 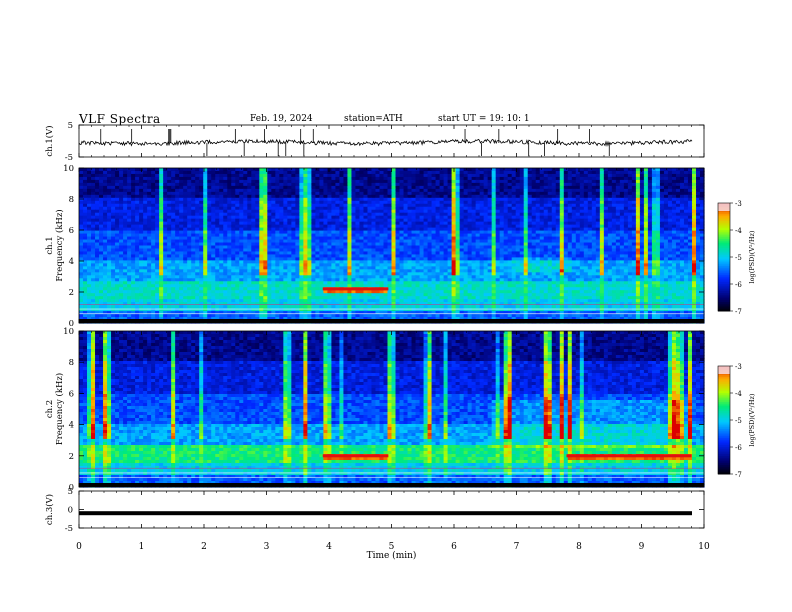 What do you see at coordinates (484, 119) in the screenshot?
I see `start-time-label: start UT = 19: 10: 1` at bounding box center [484, 119].